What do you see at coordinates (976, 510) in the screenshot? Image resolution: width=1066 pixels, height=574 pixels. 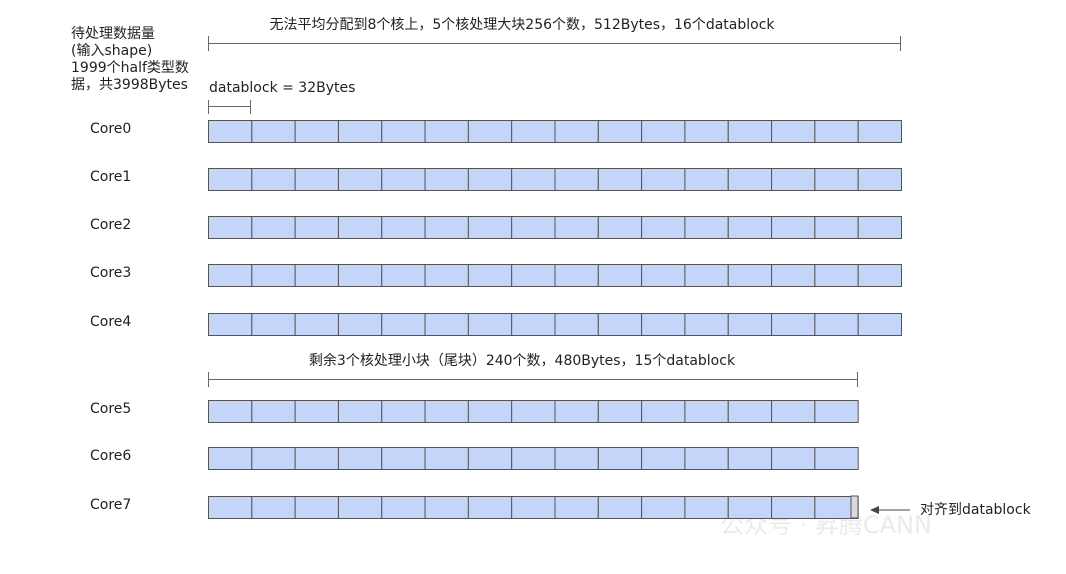 I see `align-note: 对齐到datablock` at bounding box center [976, 510].